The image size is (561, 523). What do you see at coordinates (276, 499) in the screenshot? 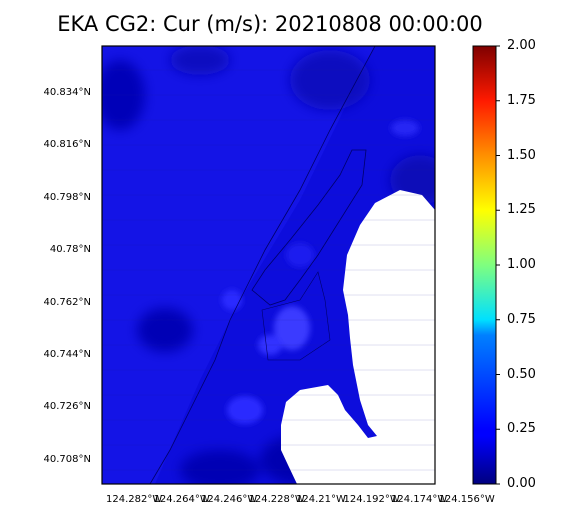
I see `longitude-tick-label: 124.228°W` at bounding box center [276, 499].